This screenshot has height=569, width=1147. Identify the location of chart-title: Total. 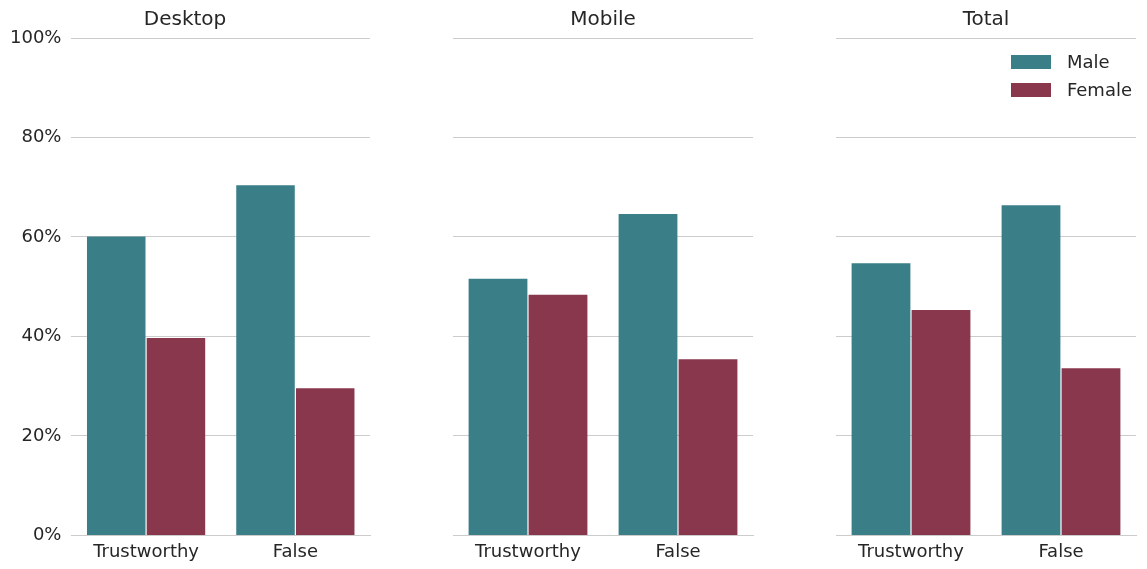
(985, 18).